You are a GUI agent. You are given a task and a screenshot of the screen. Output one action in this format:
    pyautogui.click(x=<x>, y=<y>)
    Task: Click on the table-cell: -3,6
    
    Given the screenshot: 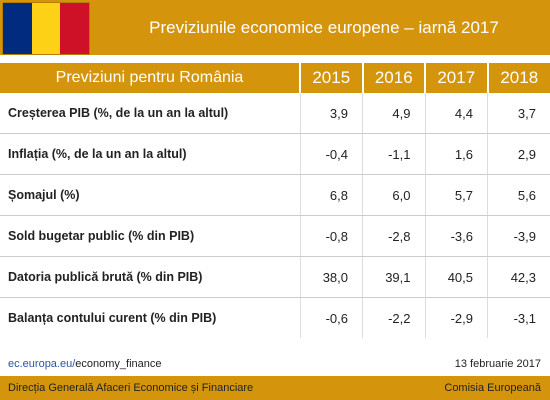 What is the action you would take?
    pyautogui.click(x=456, y=236)
    